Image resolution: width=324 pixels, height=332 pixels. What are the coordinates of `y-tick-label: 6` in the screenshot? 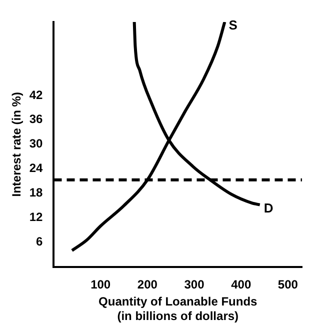 It's located at (40, 241).